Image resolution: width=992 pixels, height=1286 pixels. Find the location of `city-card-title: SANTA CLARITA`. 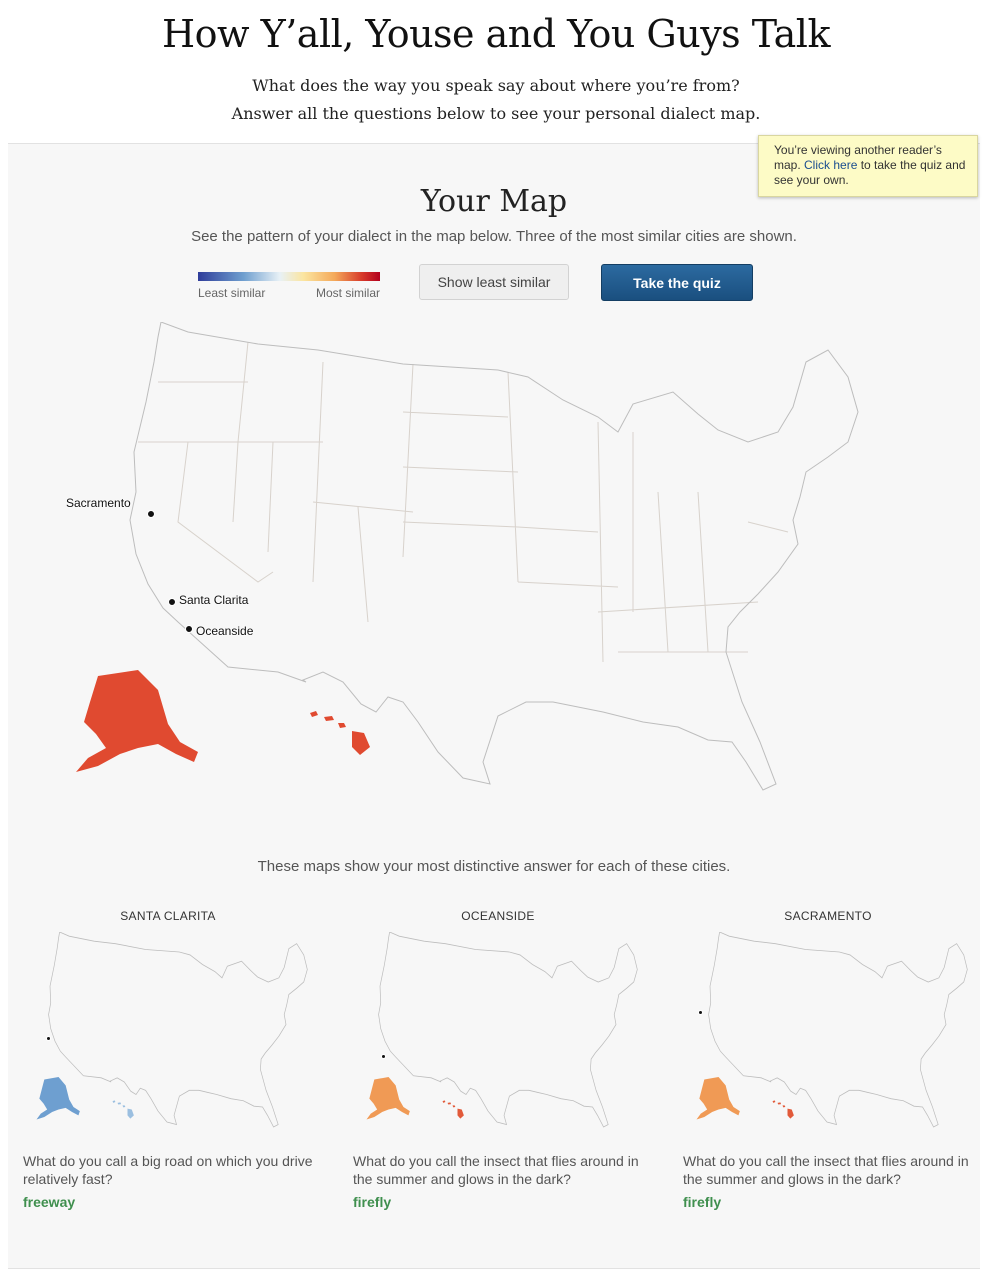

city-card-title: SANTA CLARITA is located at coordinates (168, 916).